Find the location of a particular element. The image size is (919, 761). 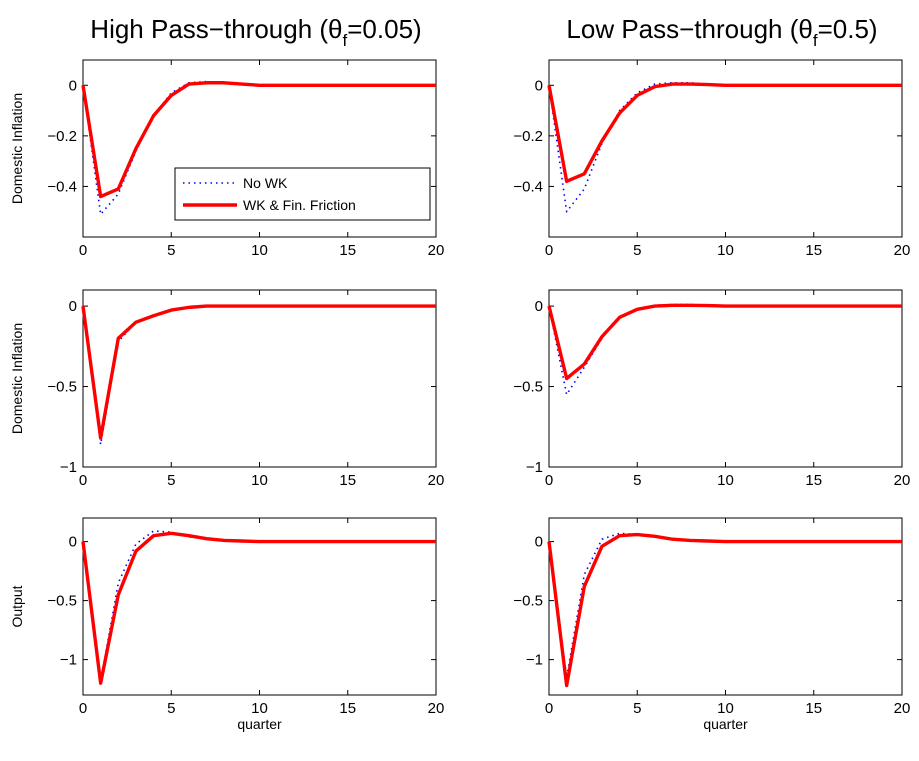

legend-entry-label: No WK is located at coordinates (265, 183).